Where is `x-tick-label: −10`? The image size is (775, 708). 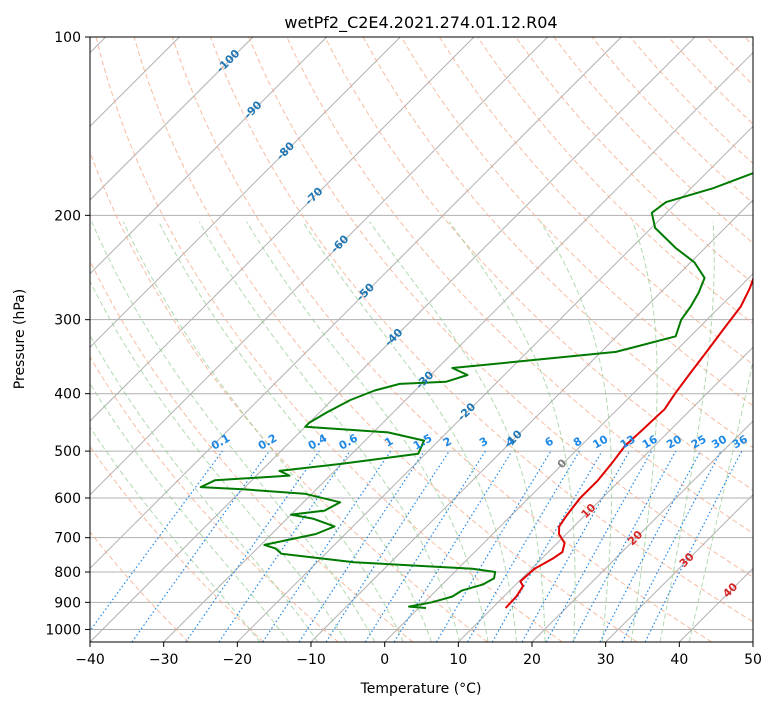
x-tick-label: −10 is located at coordinates (311, 660).